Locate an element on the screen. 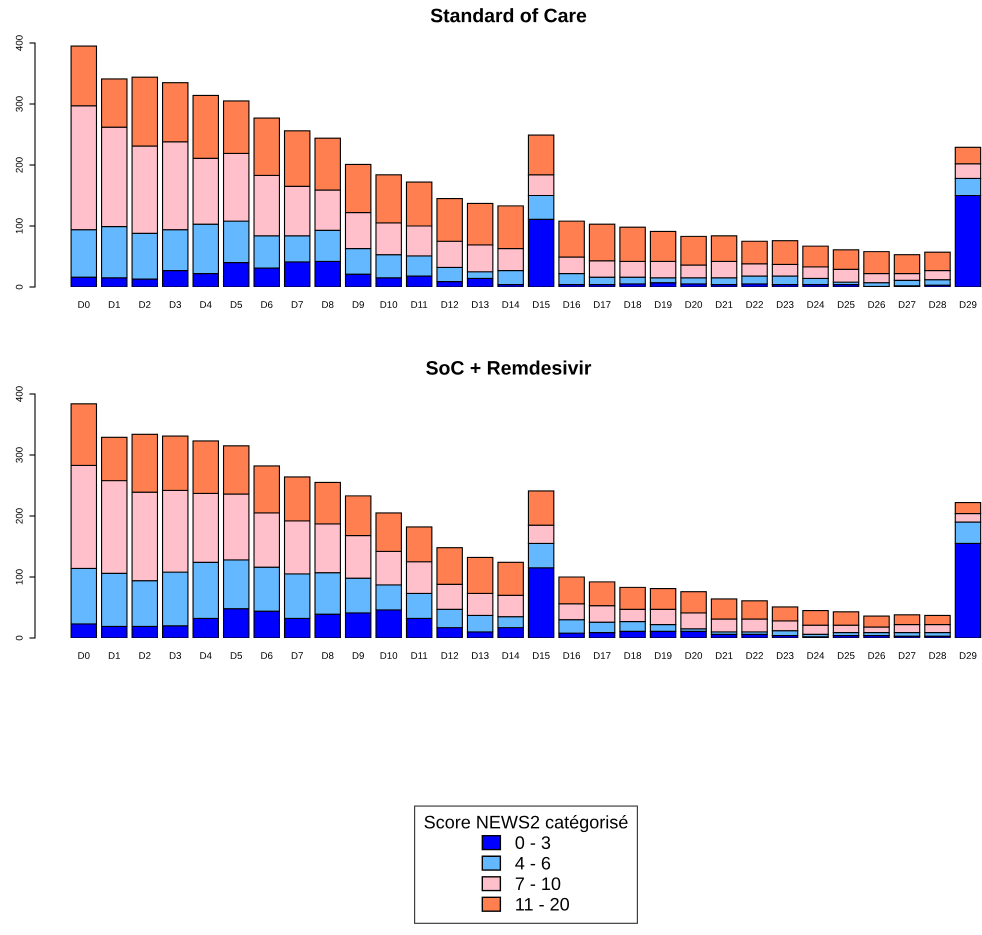 The width and height of the screenshot is (982, 935). legend-label: 0 - 3 is located at coordinates (533, 843).